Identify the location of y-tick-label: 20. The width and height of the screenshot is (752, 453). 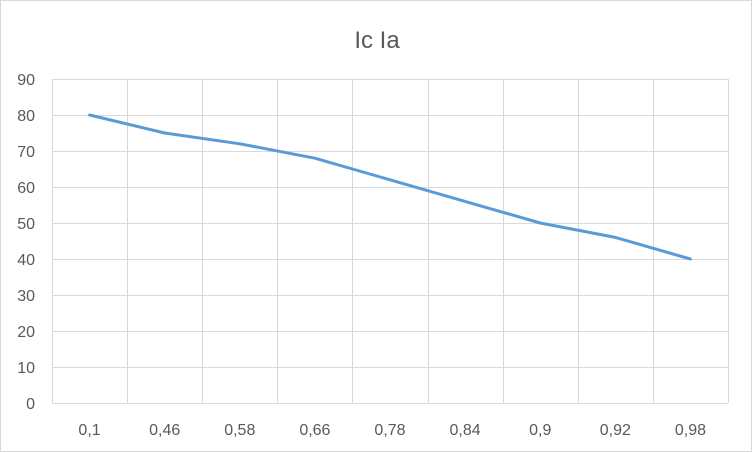
(26, 332).